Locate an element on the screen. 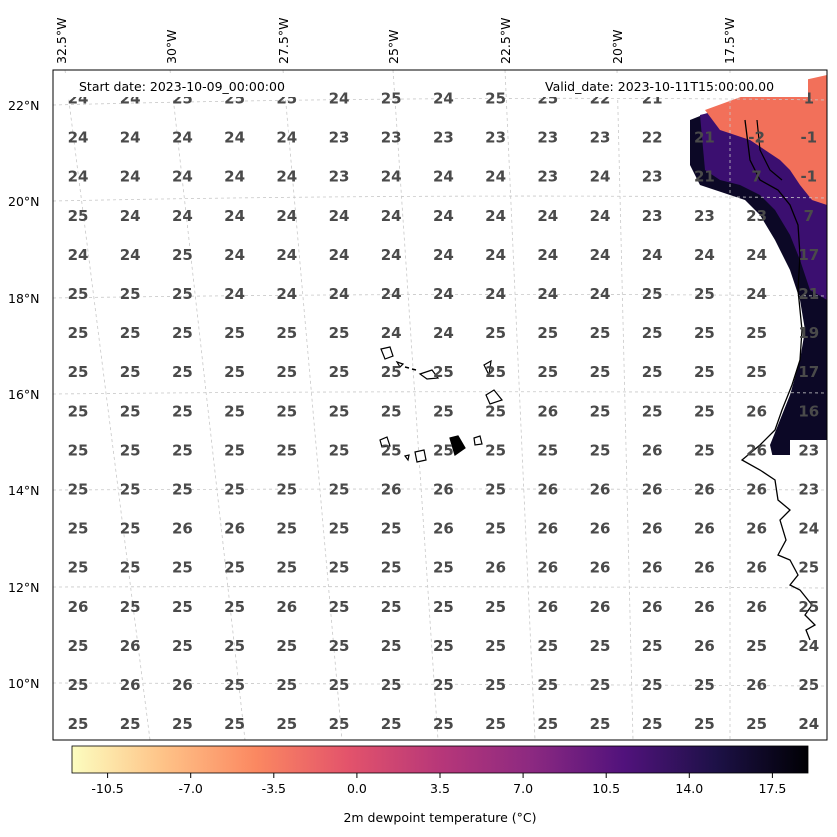  lat-label-22n: 22°N is located at coordinates (24, 105).